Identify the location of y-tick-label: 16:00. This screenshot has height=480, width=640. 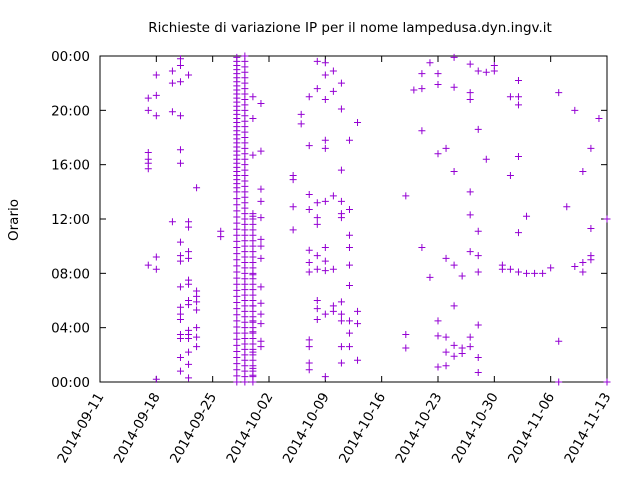
(70, 166).